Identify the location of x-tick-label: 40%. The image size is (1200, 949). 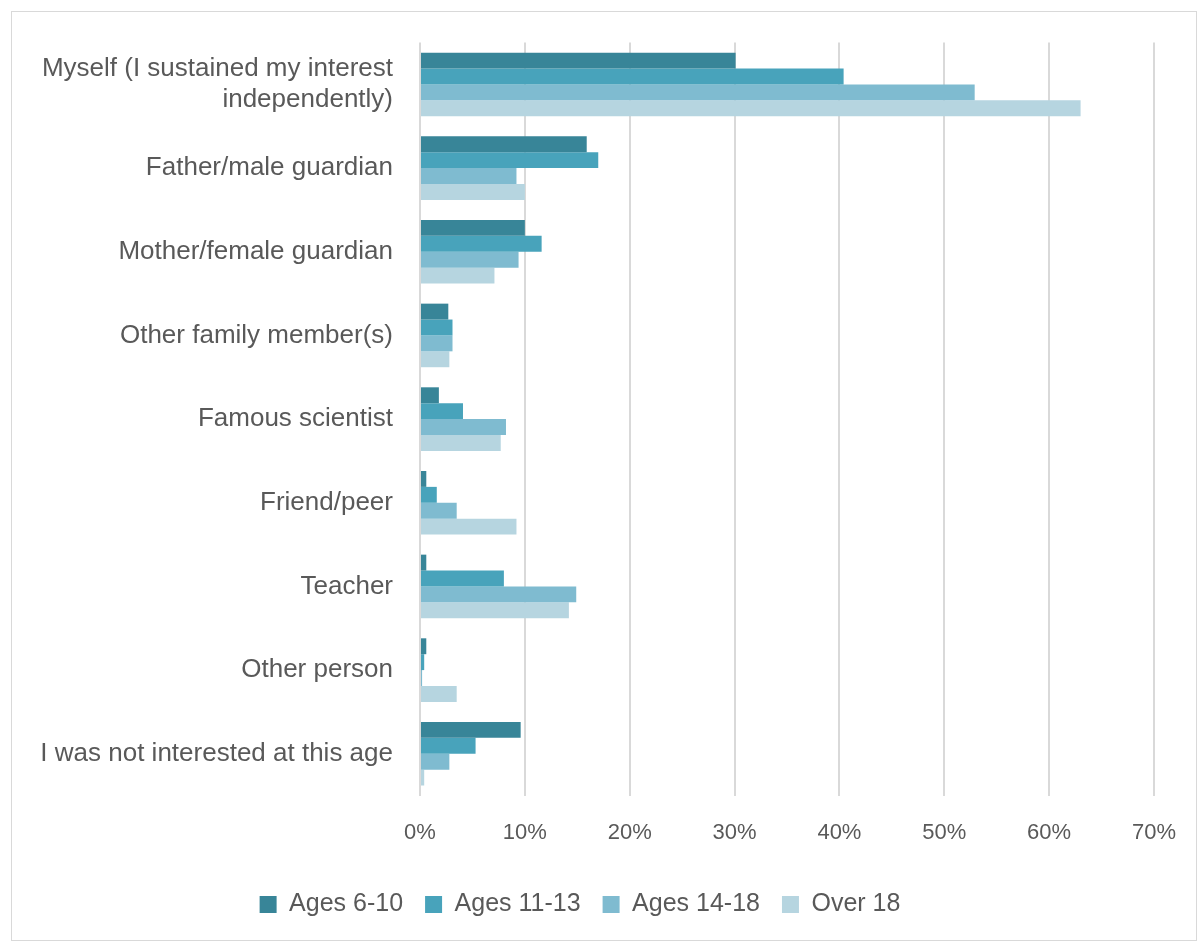
(839, 831).